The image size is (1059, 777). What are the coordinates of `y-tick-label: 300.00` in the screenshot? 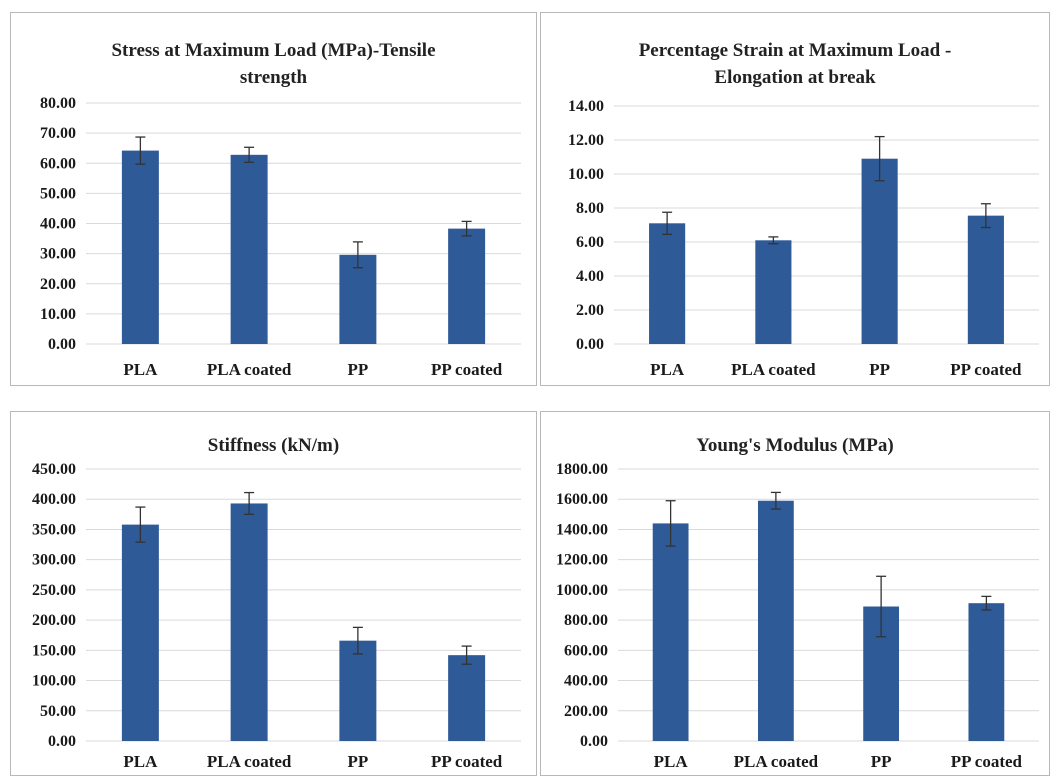 It's located at (54, 560).